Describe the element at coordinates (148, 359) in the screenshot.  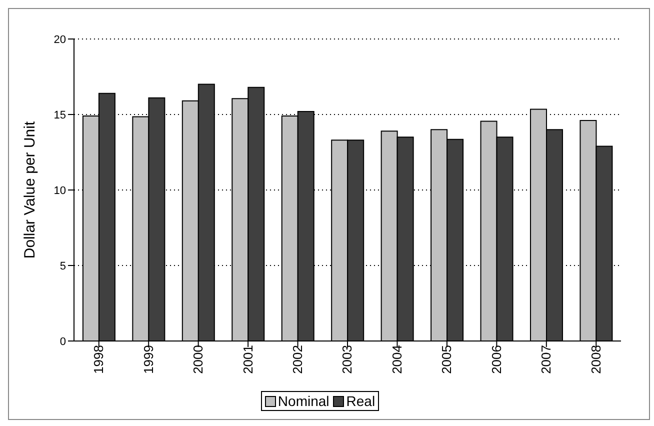
I see `x-tick-label: 1999` at that location.